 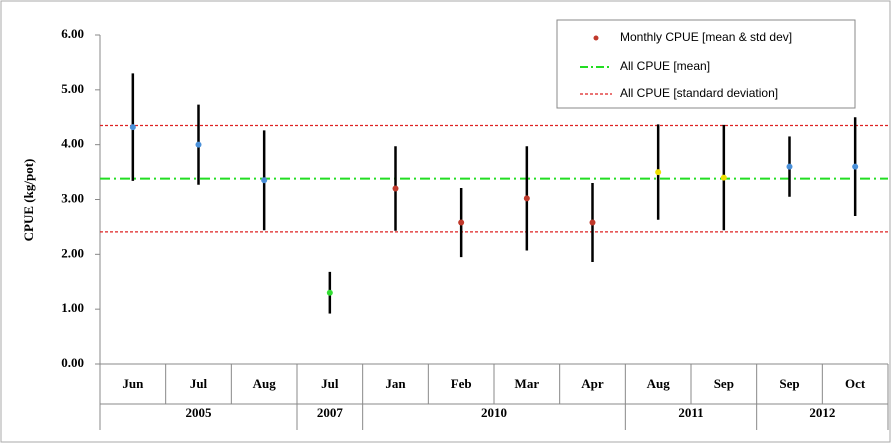 I want to click on x-tick-label: Jun, so click(x=133, y=383).